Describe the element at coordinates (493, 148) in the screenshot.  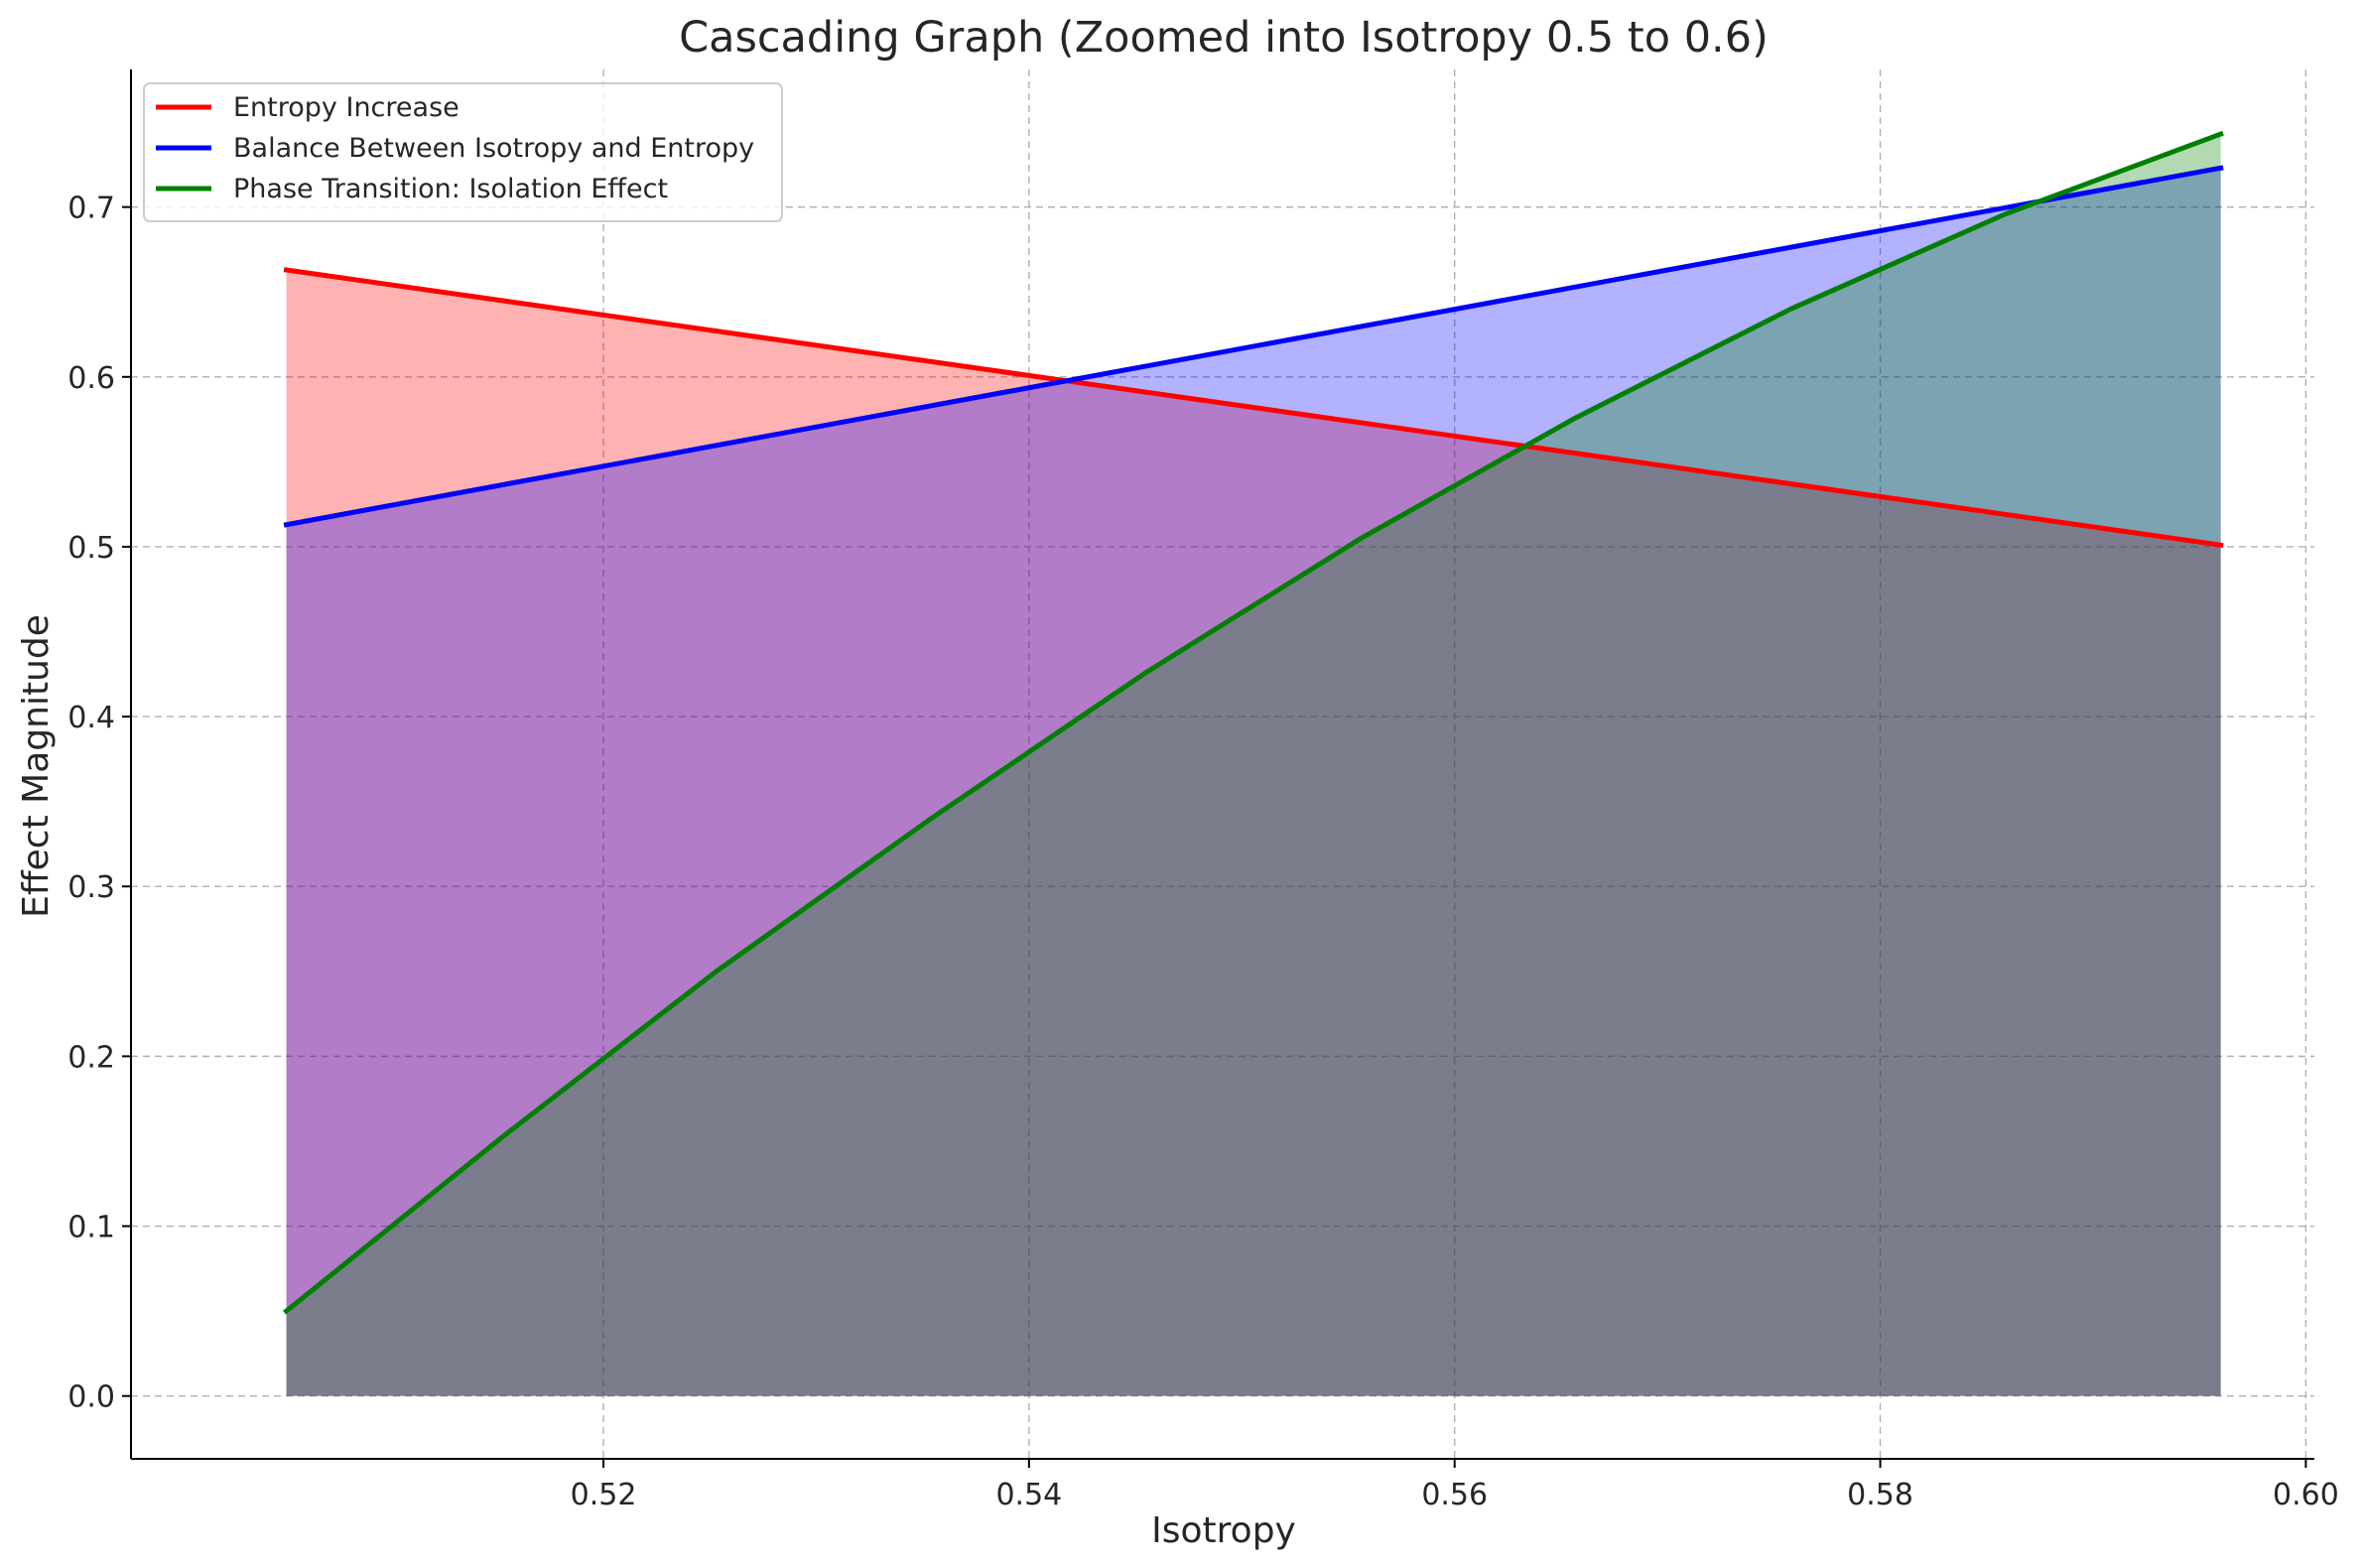
I see `legend-label-2: Balance Between Isotropy and Entropy` at that location.